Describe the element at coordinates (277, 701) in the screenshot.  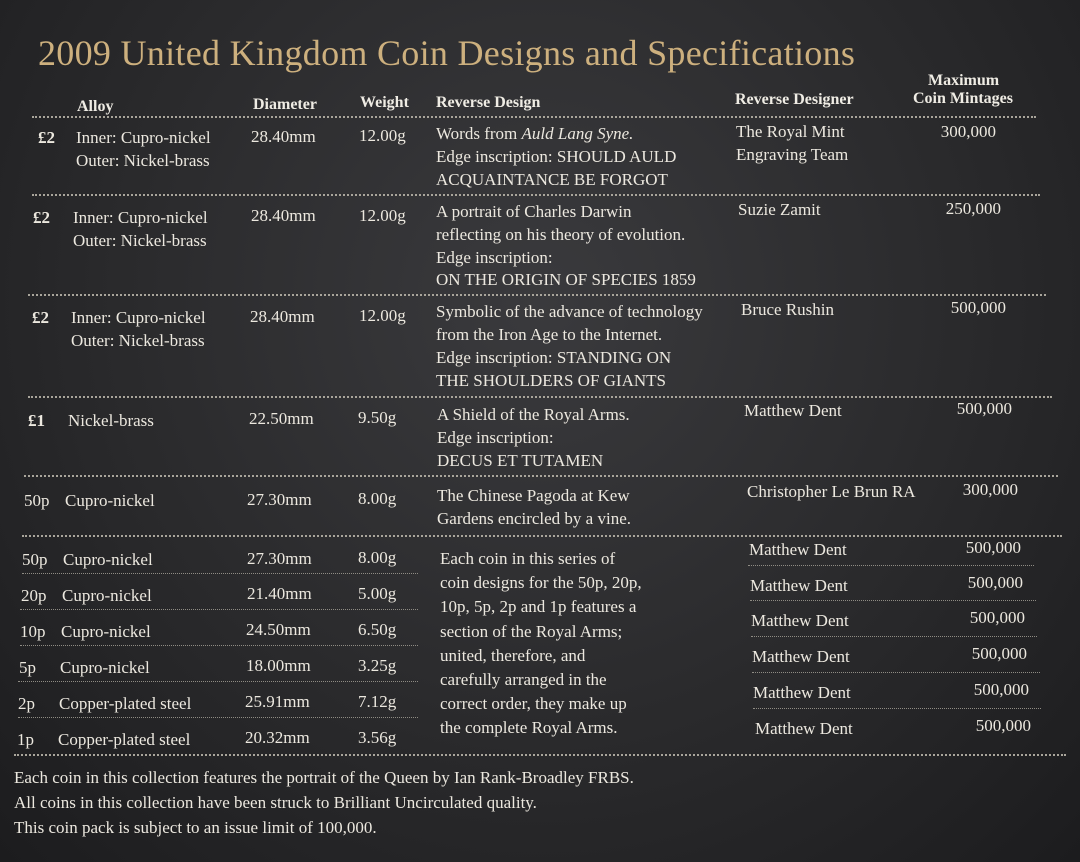
I see `diameter: 25.91mm` at that location.